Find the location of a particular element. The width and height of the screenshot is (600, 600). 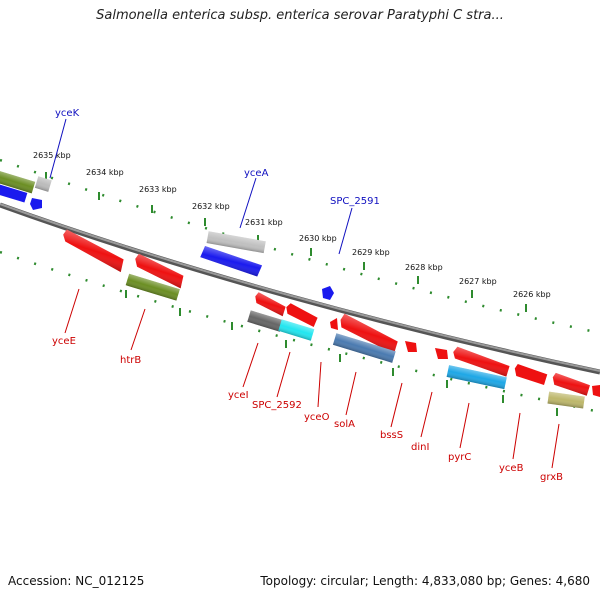

kbp-label: 2632 kbp is located at coordinates (211, 206).